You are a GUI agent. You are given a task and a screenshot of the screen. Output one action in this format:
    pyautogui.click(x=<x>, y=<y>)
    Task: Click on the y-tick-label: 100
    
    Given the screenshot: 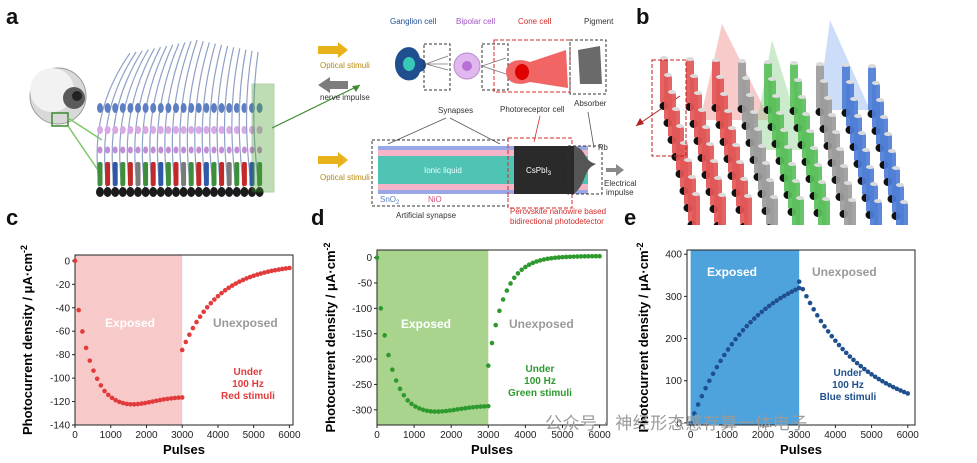 What is the action you would take?
    pyautogui.click(x=673, y=381)
    